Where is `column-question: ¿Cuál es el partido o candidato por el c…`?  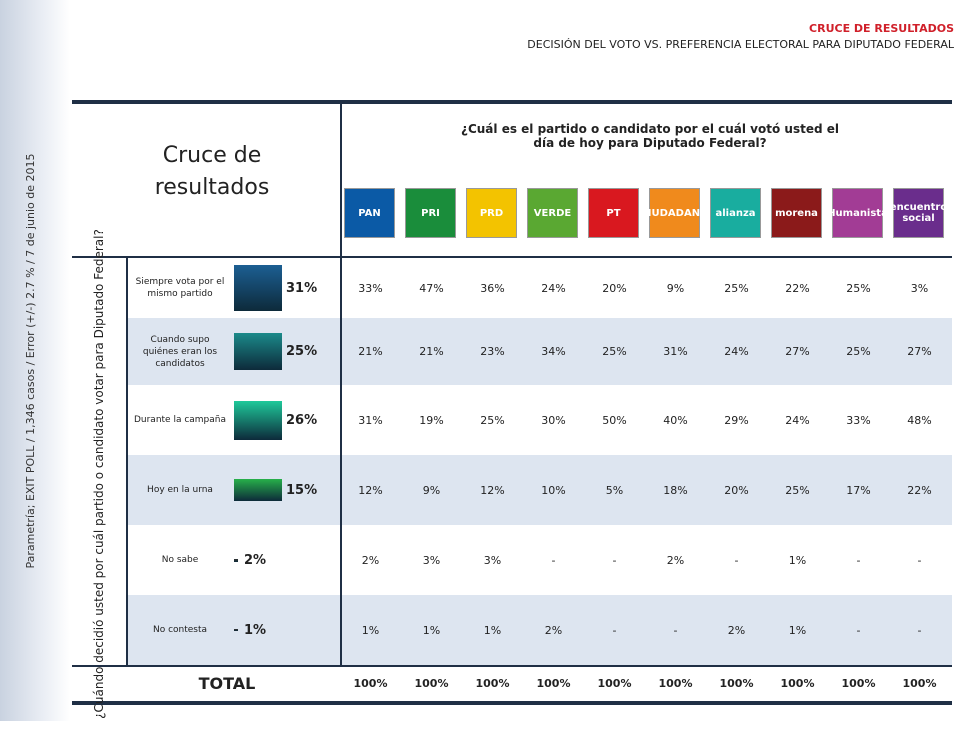 column-question: ¿Cuál es el partido o candidato por el c… is located at coordinates (650, 136).